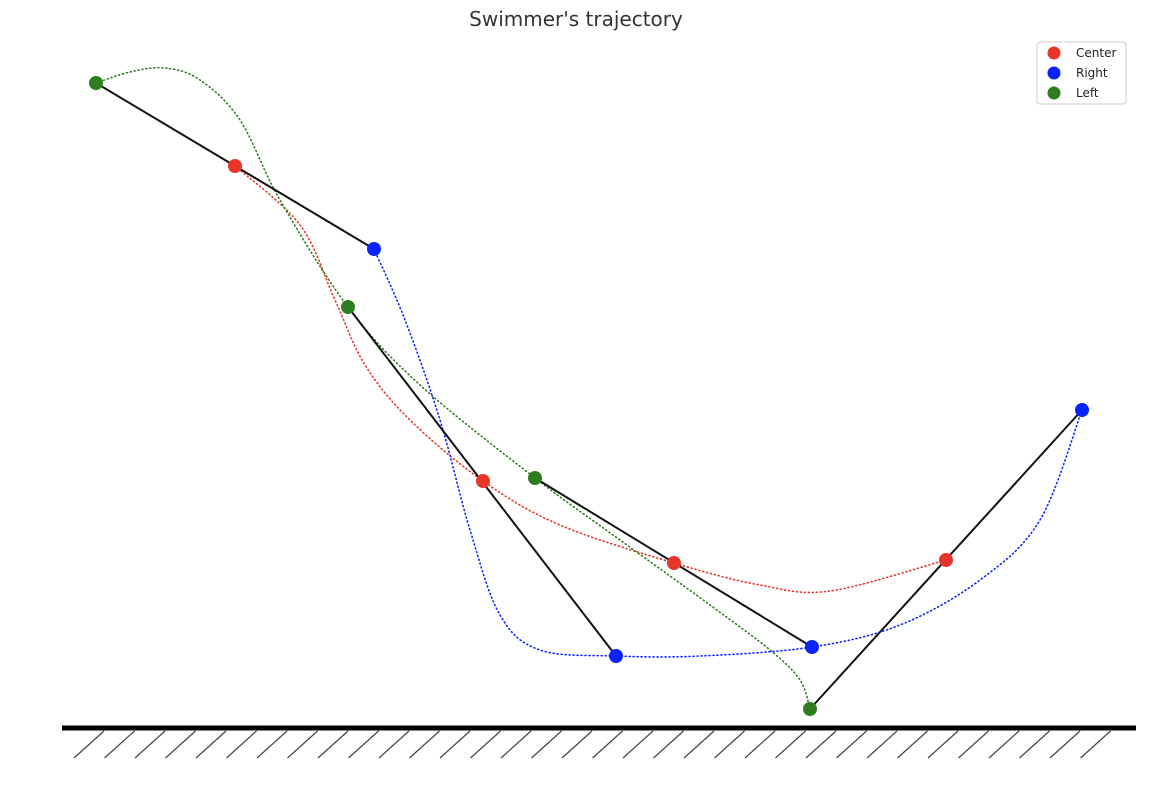 The height and width of the screenshot is (788, 1166). I want to click on legend-marker-right, so click(1054, 73).